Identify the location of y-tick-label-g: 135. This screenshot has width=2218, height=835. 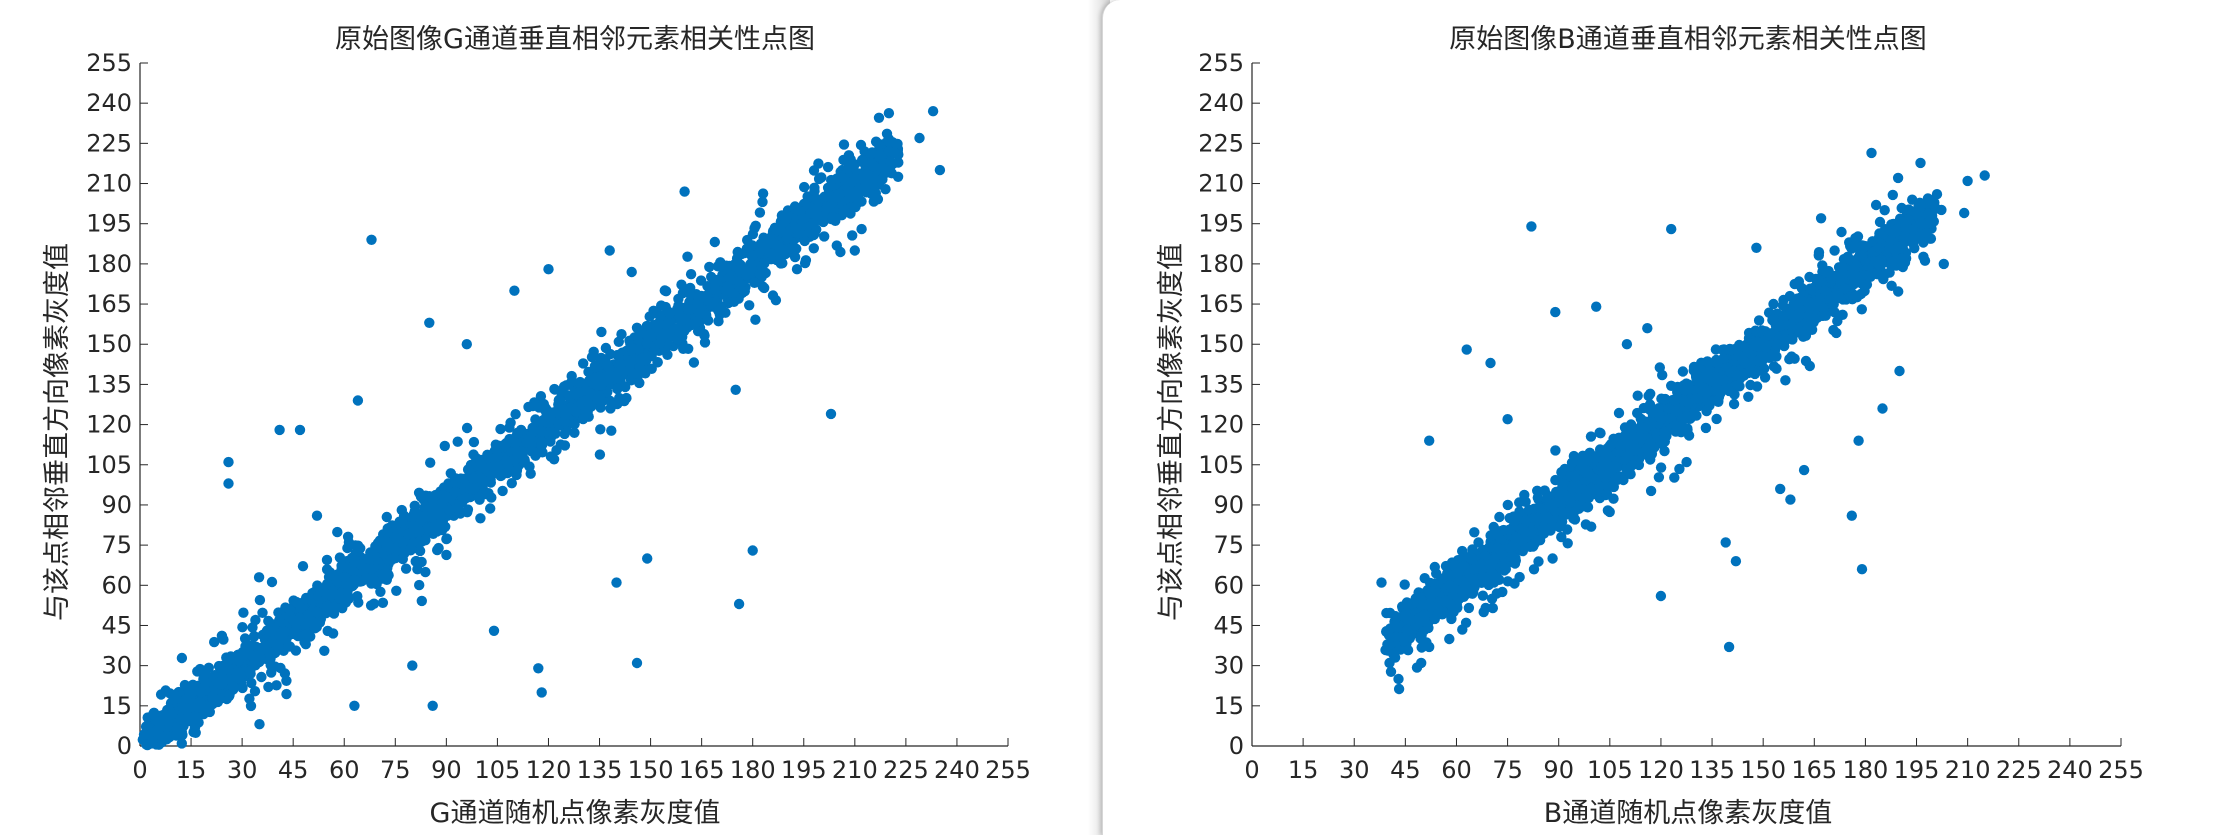
(109, 384).